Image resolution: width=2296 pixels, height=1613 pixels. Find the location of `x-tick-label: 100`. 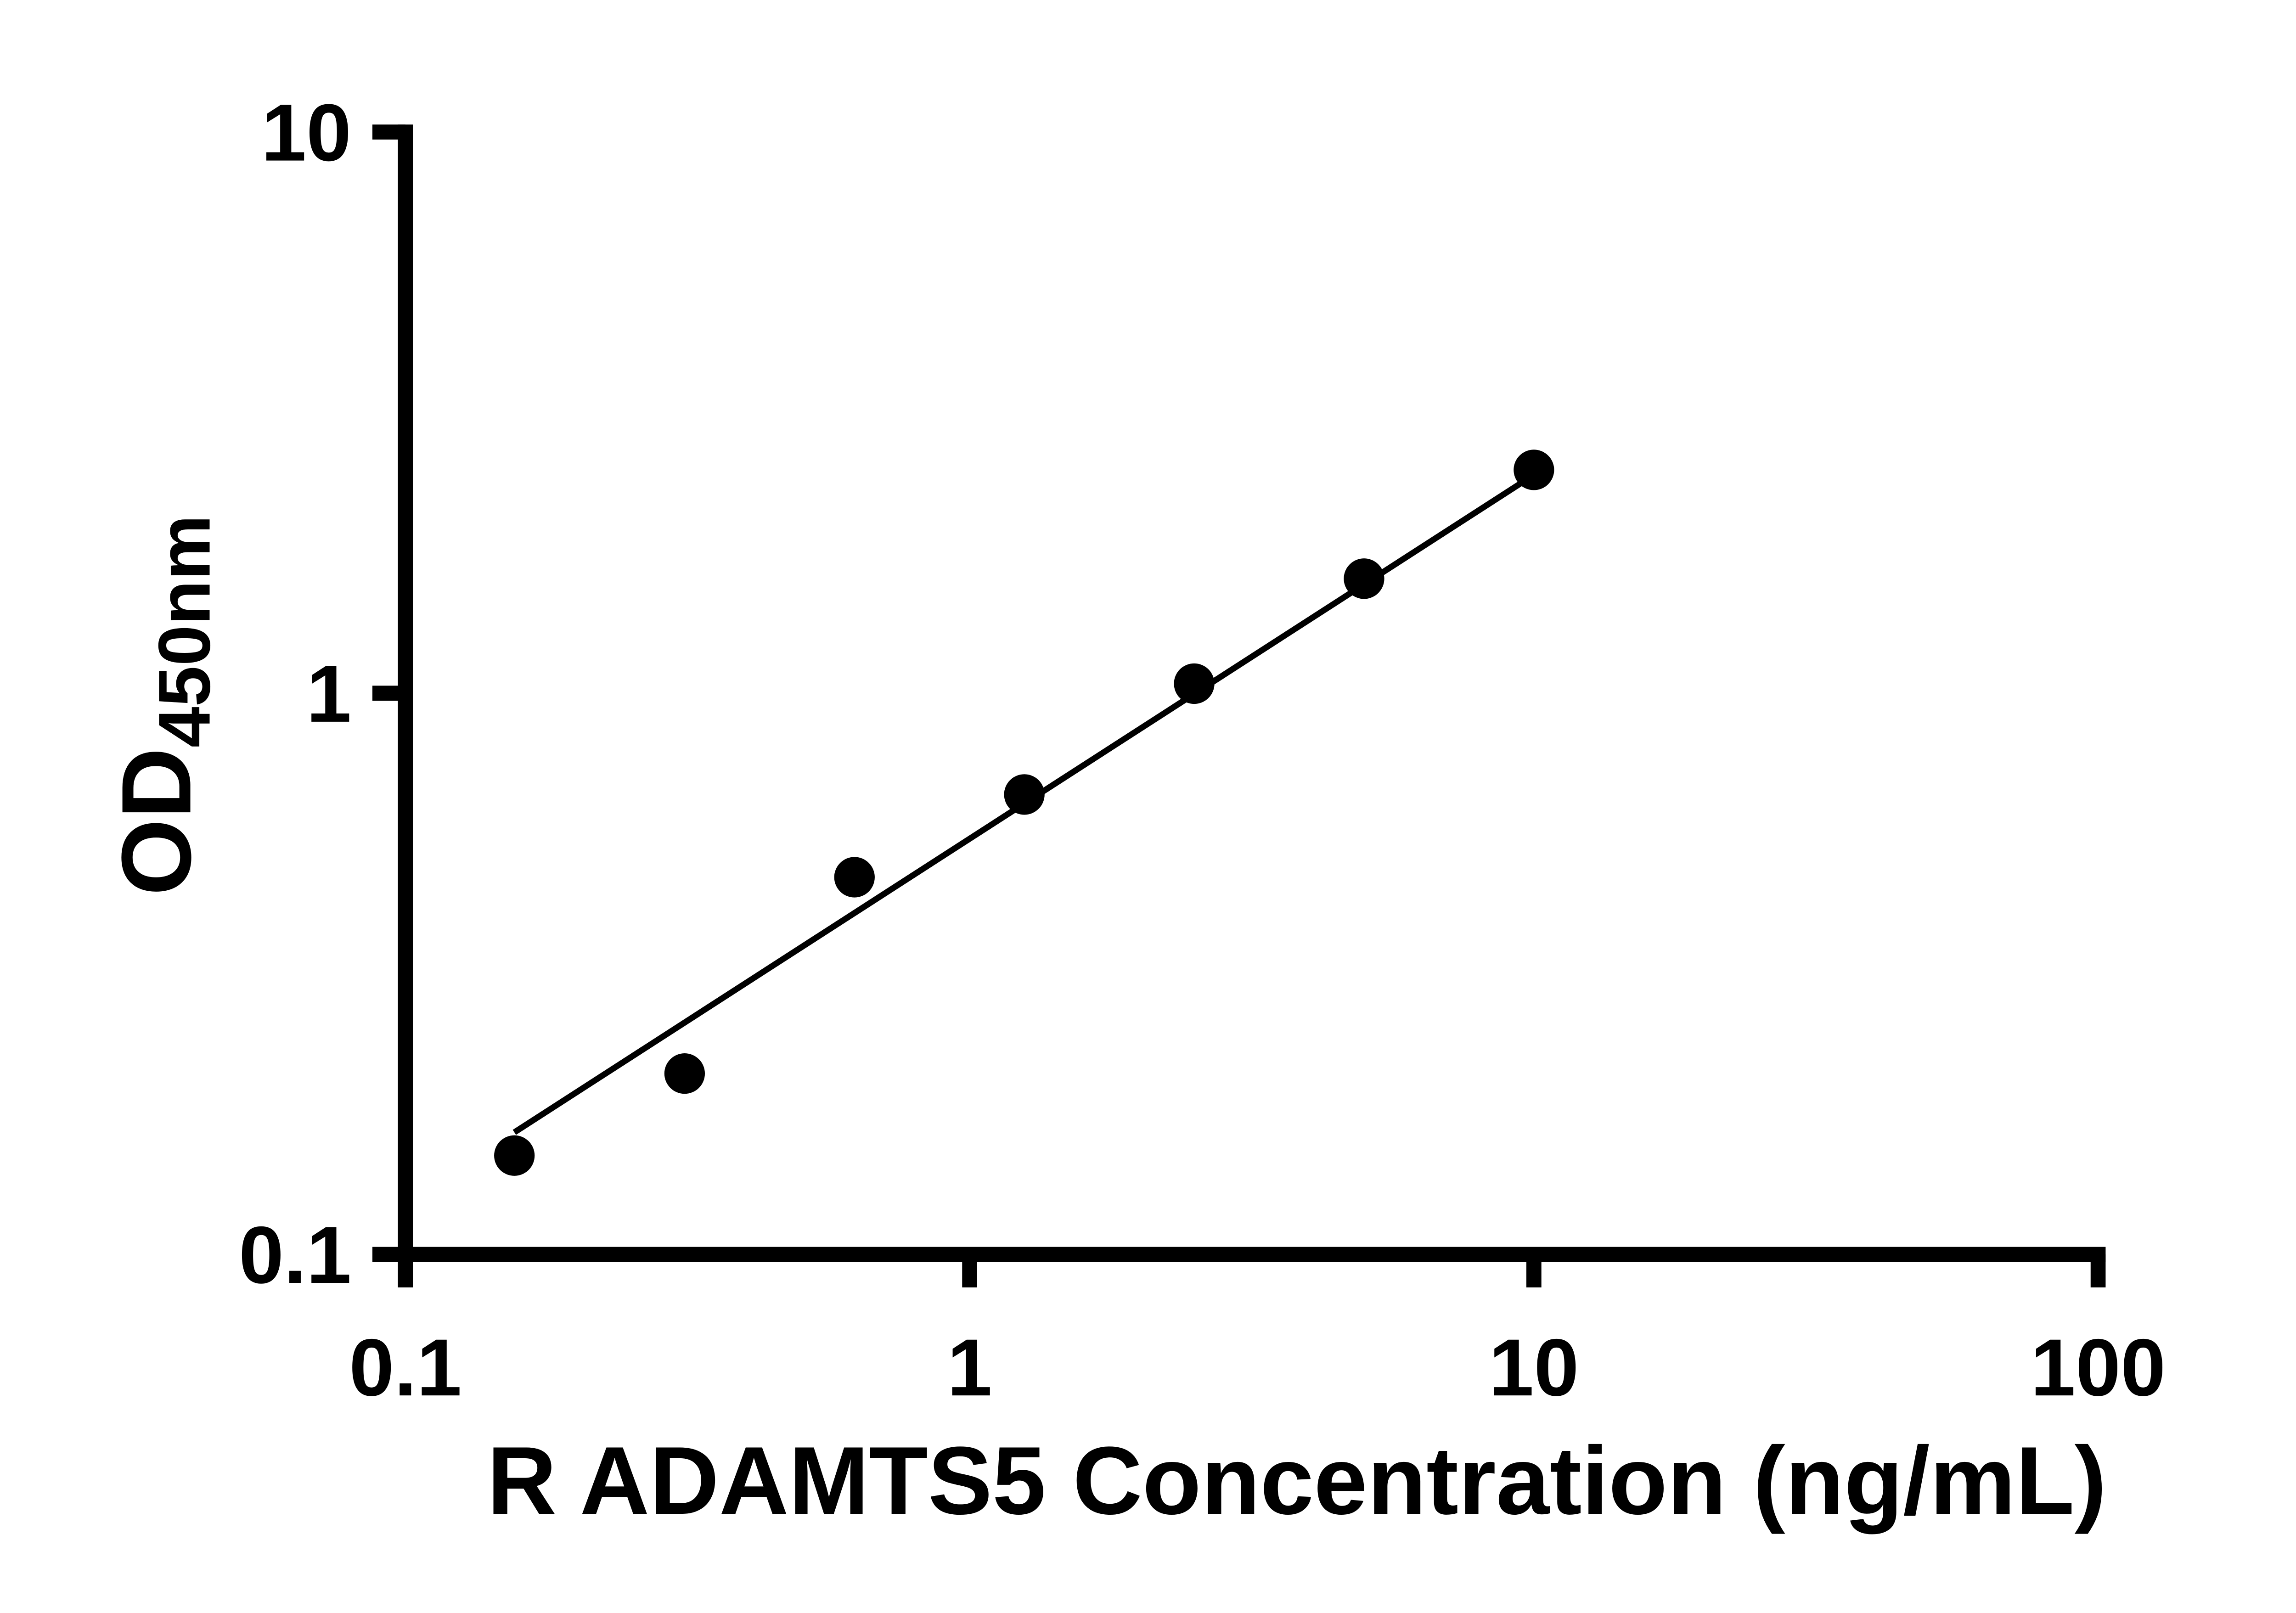

x-tick-label: 100 is located at coordinates (2098, 1368).